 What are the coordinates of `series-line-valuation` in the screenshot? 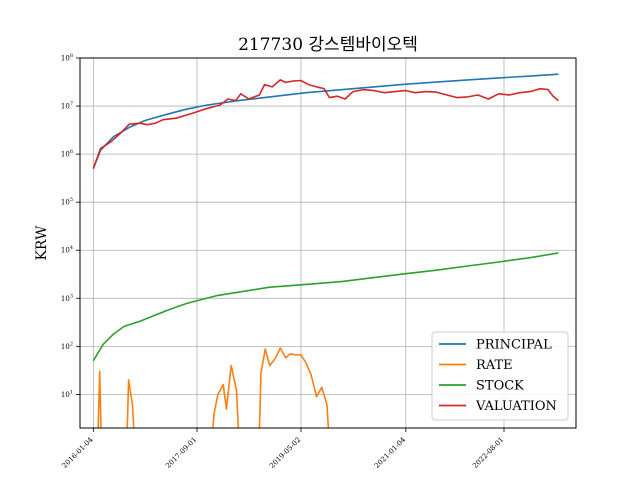 It's located at (325, 124).